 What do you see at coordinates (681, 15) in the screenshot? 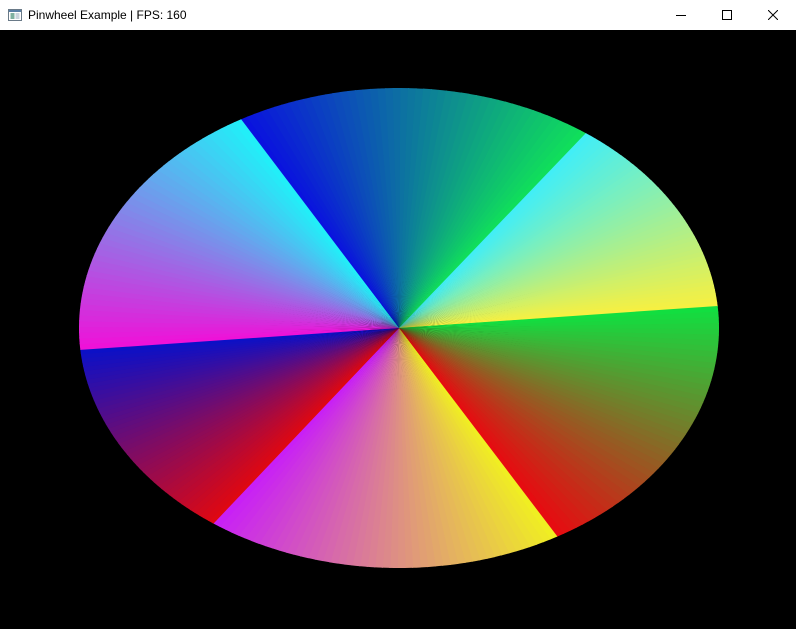
I see `minimize-button` at bounding box center [681, 15].